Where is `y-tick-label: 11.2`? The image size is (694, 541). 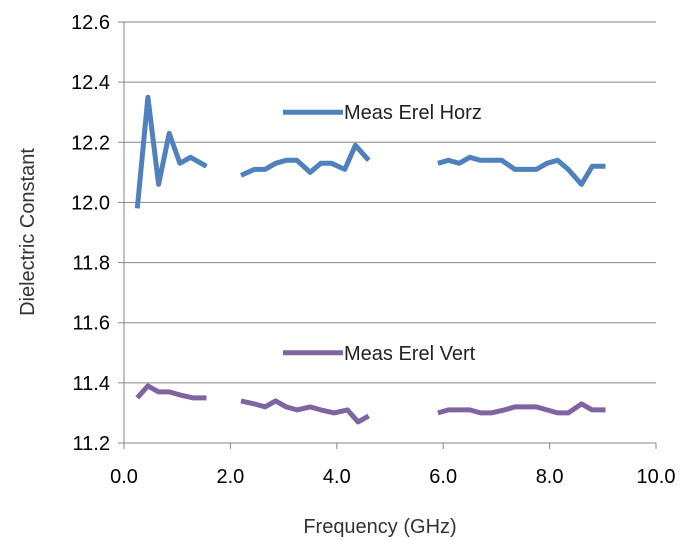
y-tick-label: 11.2 is located at coordinates (91, 444).